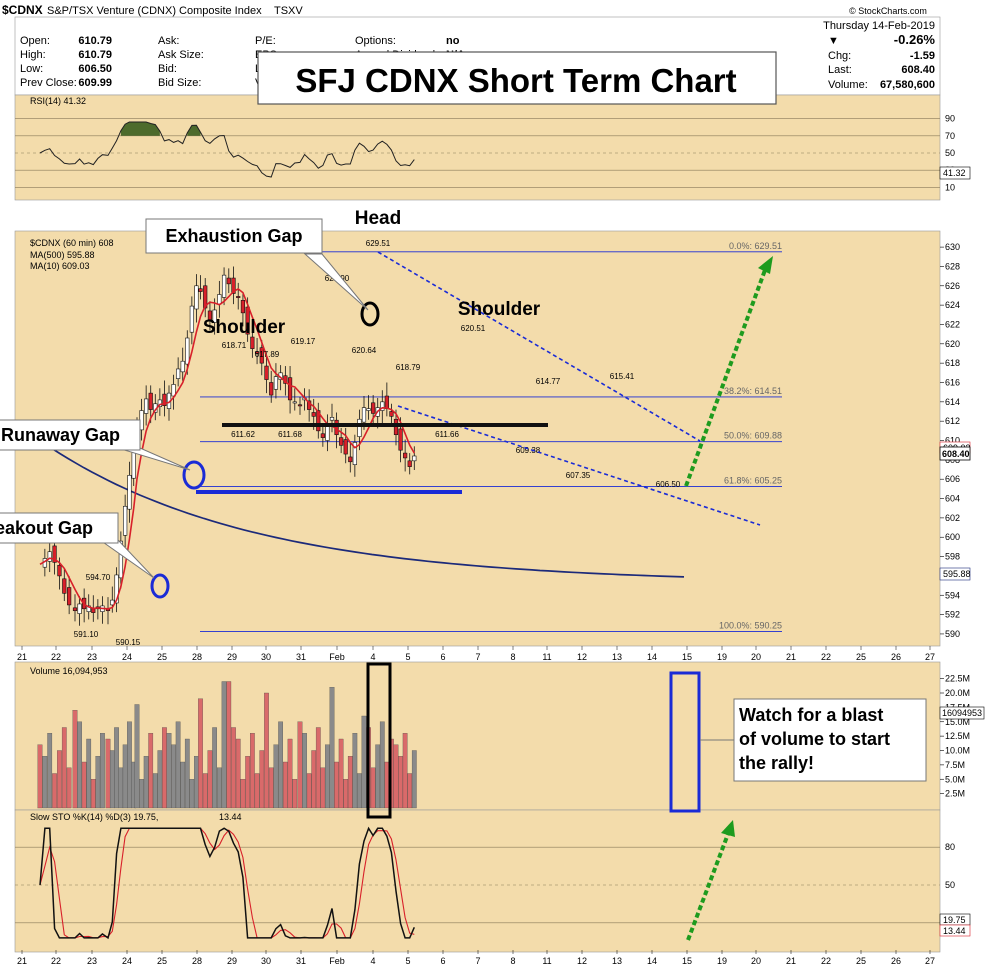 This screenshot has height=970, width=990. I want to click on upper-trendline, so click(539, 346).